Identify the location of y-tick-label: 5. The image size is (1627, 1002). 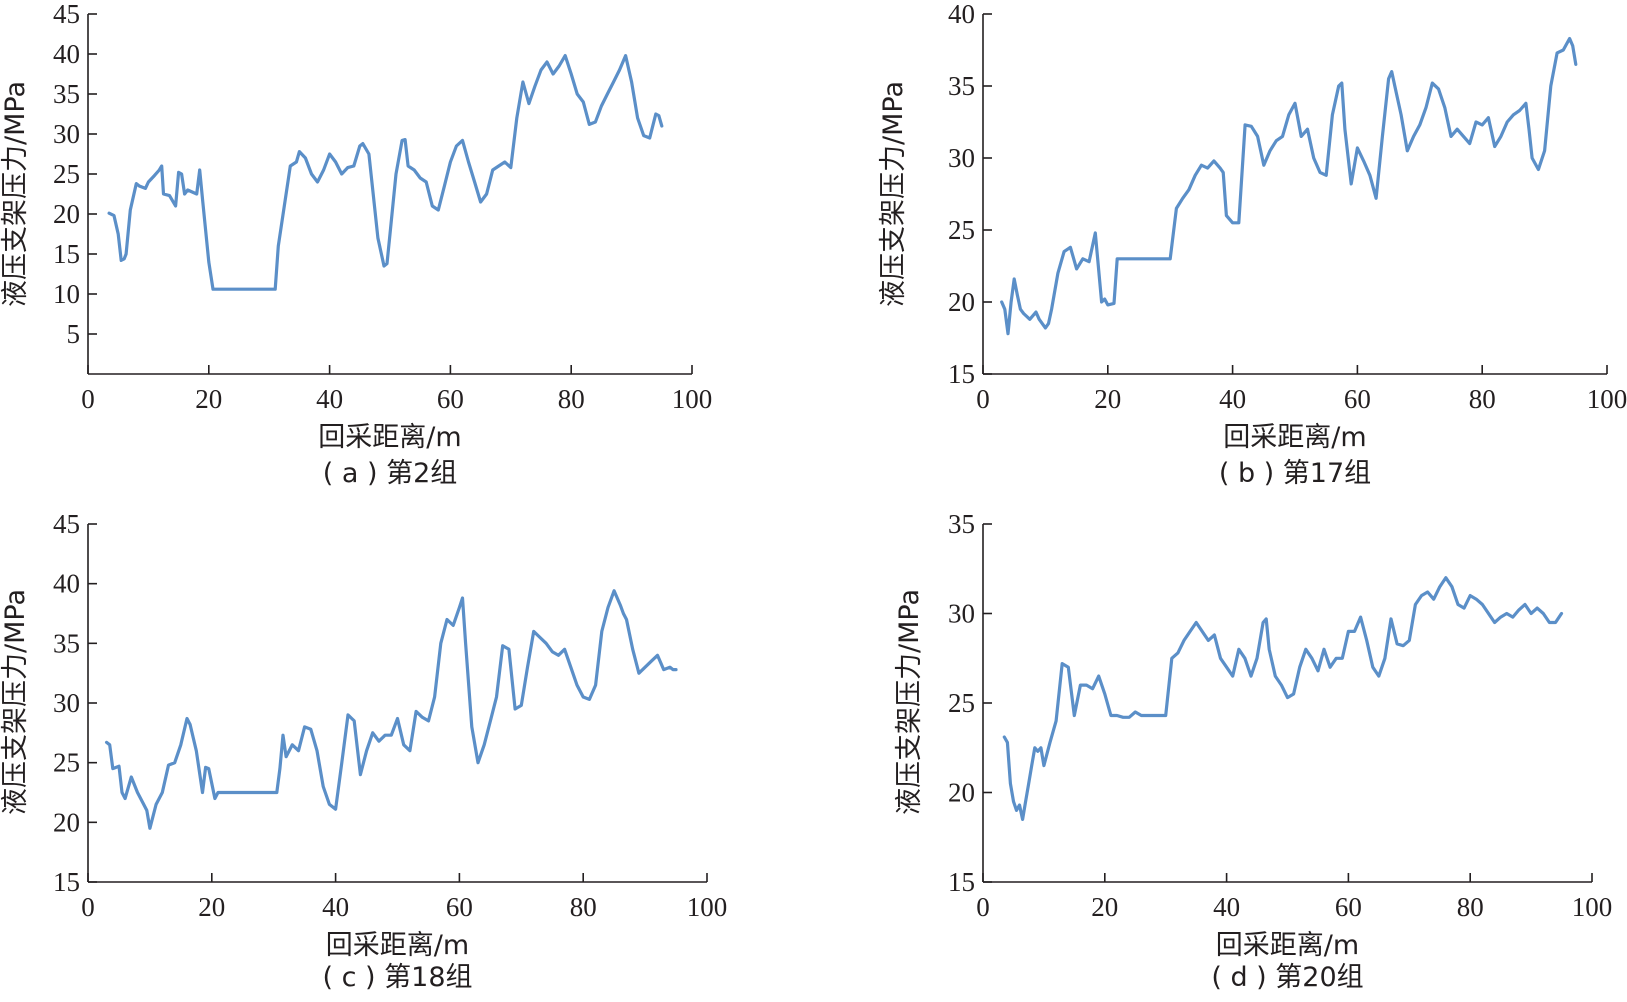
(74, 334).